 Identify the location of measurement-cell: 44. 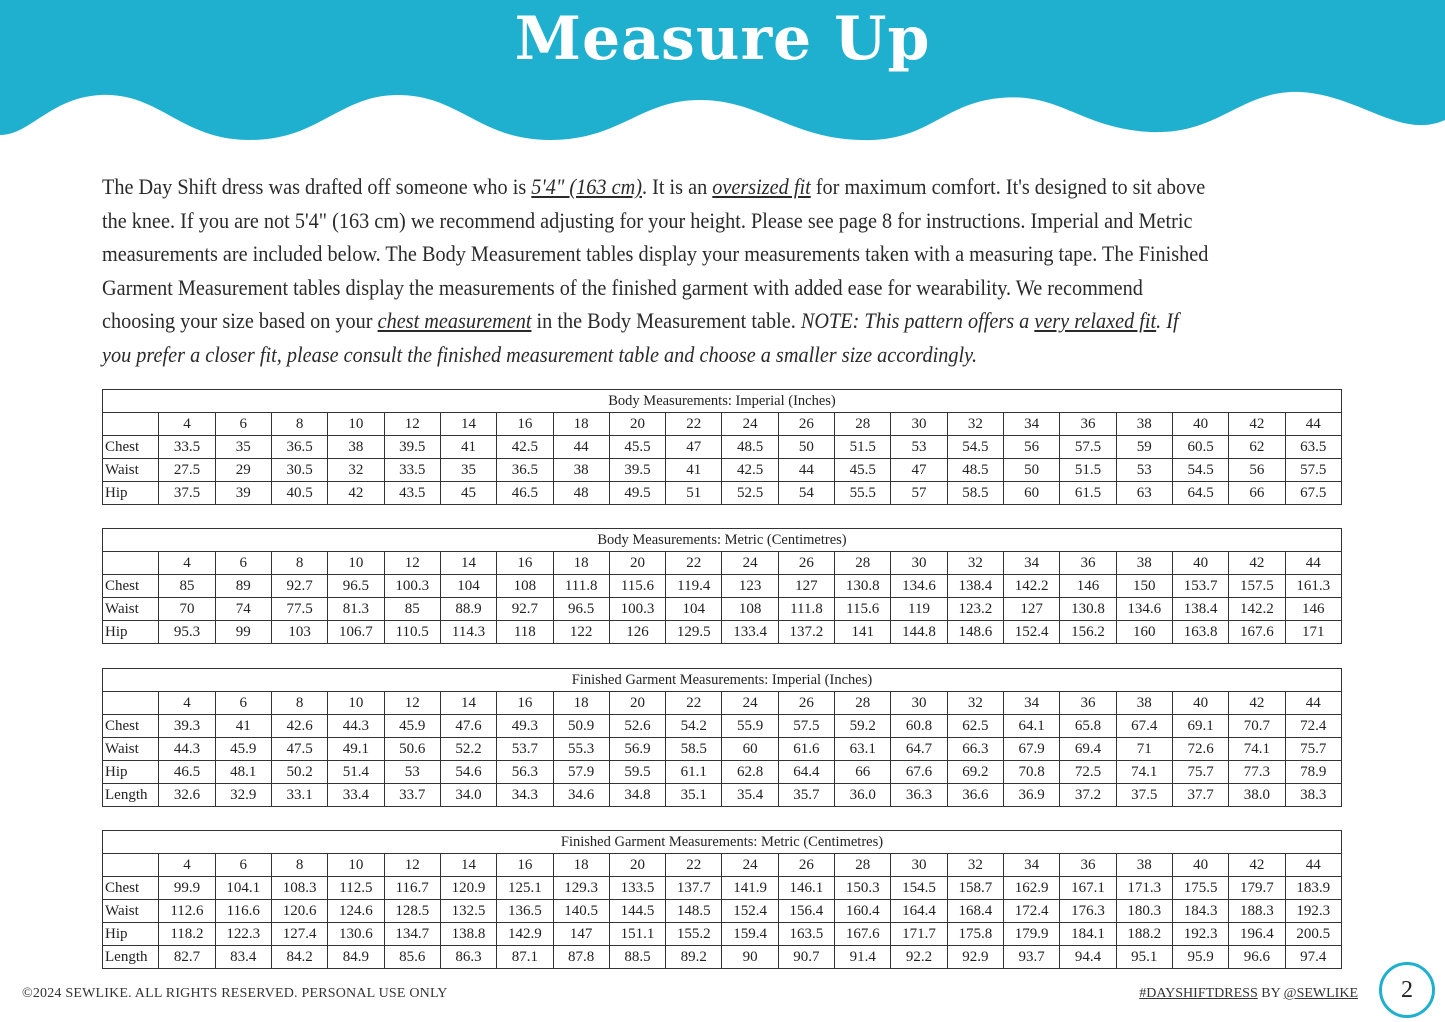
(581, 447).